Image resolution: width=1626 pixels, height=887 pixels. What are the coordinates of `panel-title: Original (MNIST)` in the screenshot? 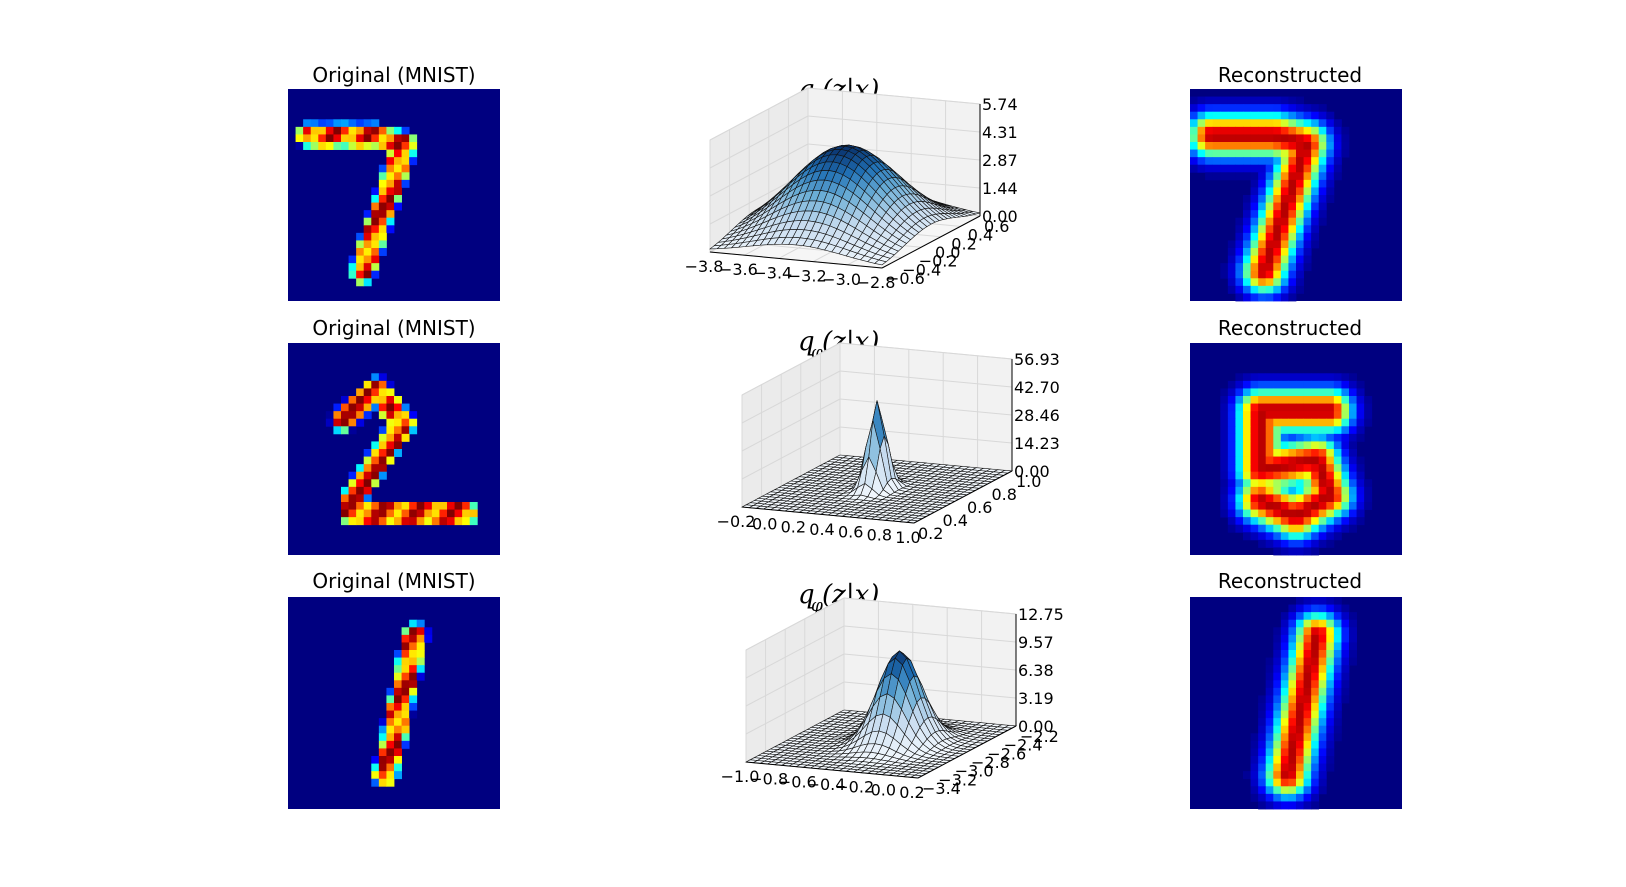 It's located at (393, 328).